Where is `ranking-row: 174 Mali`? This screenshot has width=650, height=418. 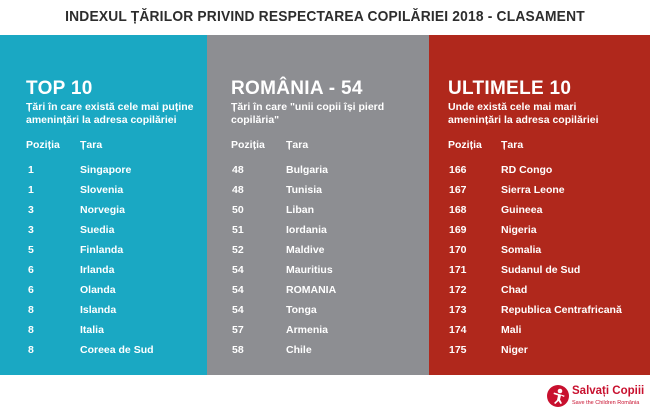
ranking-row: 174 Mali is located at coordinates (539, 332).